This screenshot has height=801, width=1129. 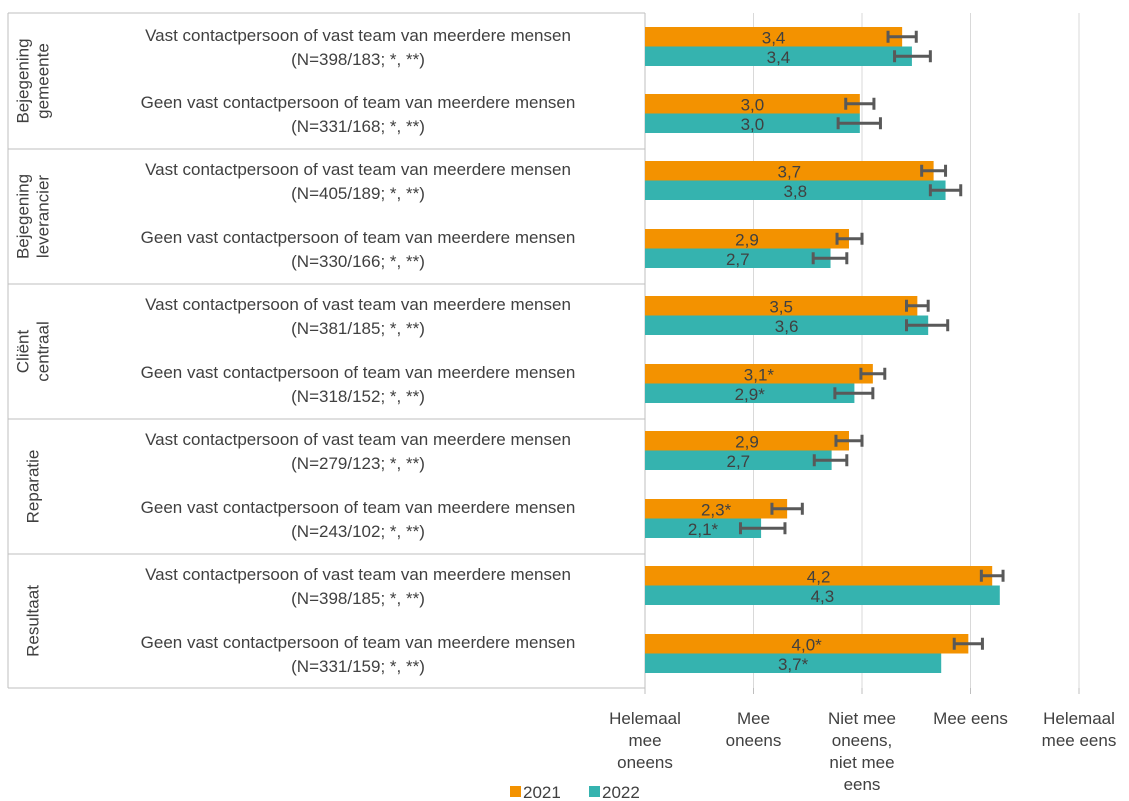 I want to click on legend-swatch-2022, so click(x=594, y=791).